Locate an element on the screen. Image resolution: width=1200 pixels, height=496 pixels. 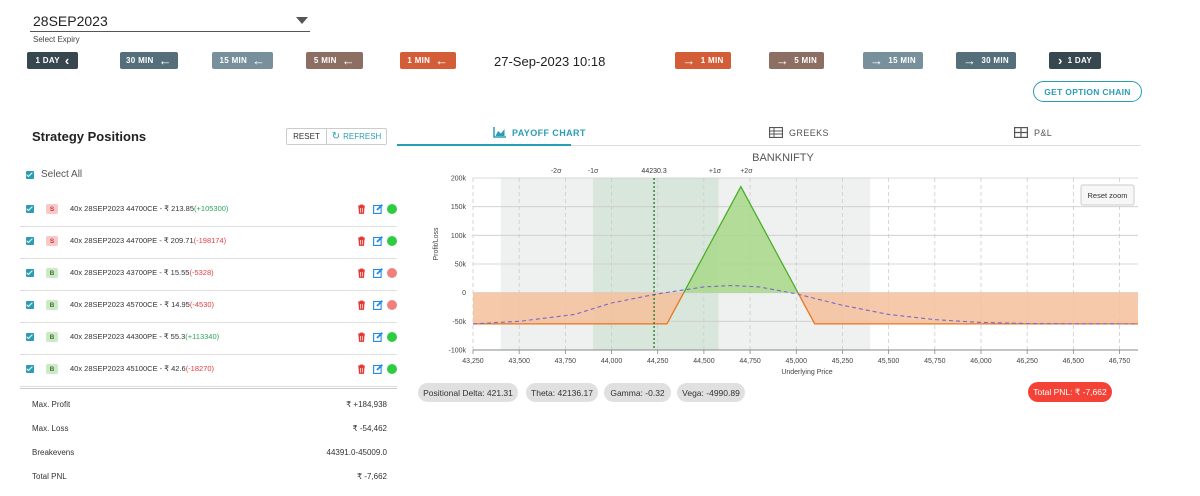
position-text: 40x 28SEP2023 45700CE - ₹ 14.95(-4530) is located at coordinates (142, 304).